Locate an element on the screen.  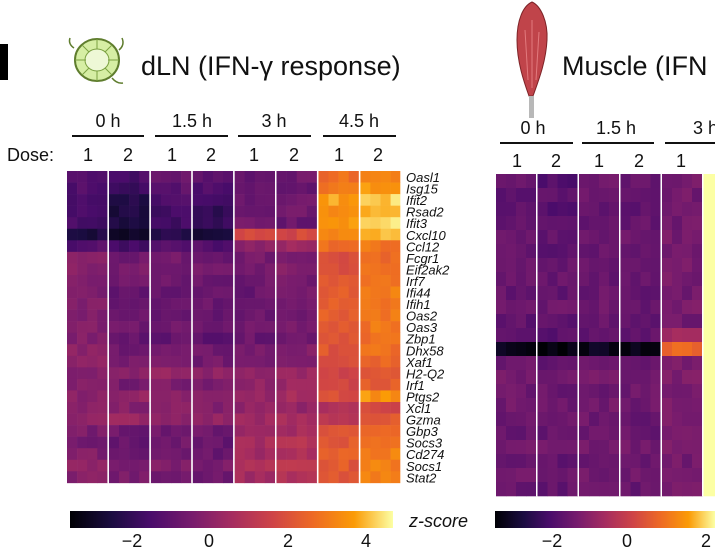
colorbar-tick-label: −2 is located at coordinates (552, 540).